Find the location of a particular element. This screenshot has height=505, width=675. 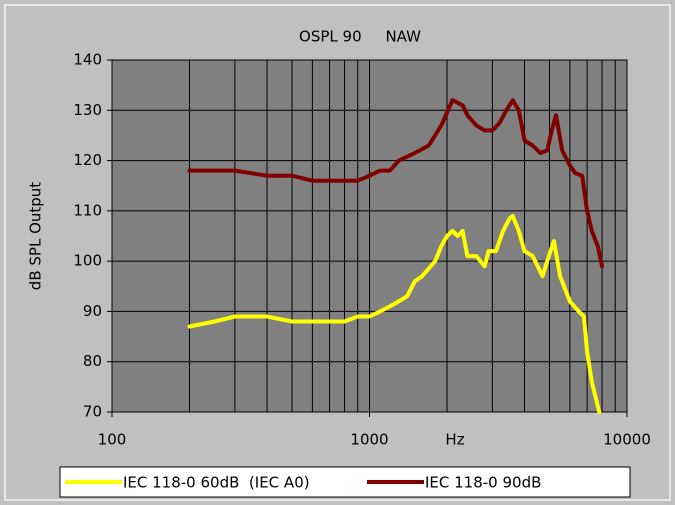

y-tick-label: 90 is located at coordinates (92, 311).